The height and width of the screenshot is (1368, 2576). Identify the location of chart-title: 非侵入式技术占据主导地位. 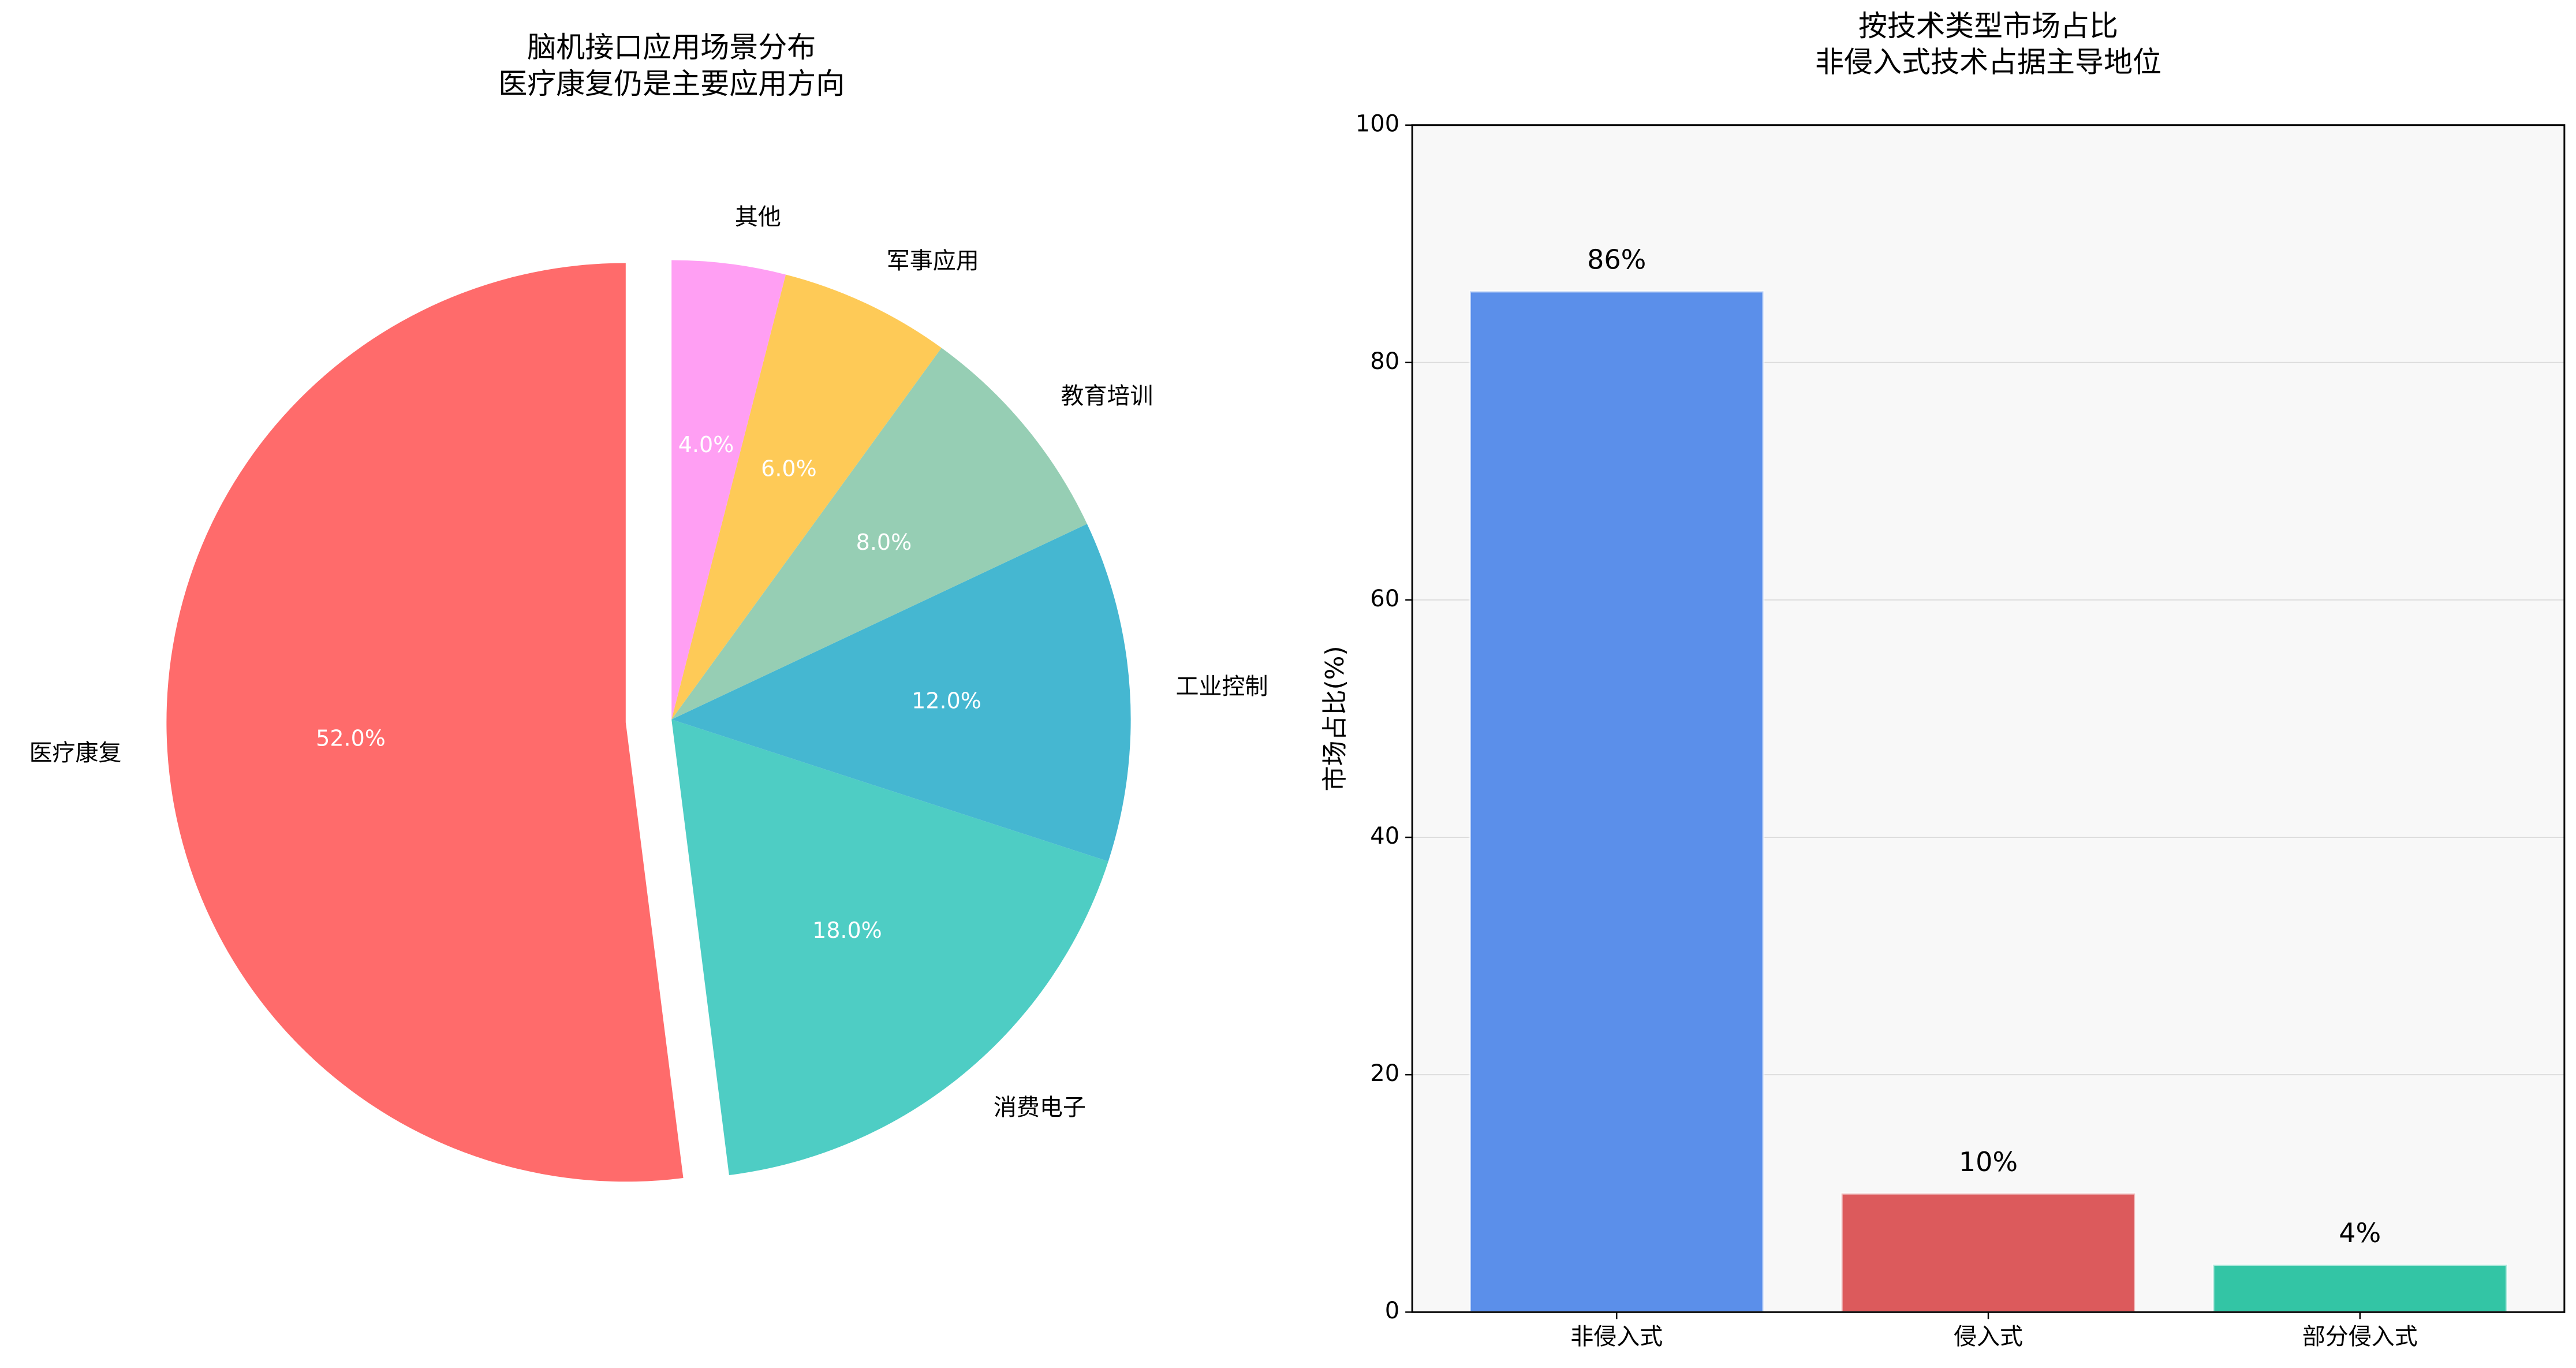
(1988, 62).